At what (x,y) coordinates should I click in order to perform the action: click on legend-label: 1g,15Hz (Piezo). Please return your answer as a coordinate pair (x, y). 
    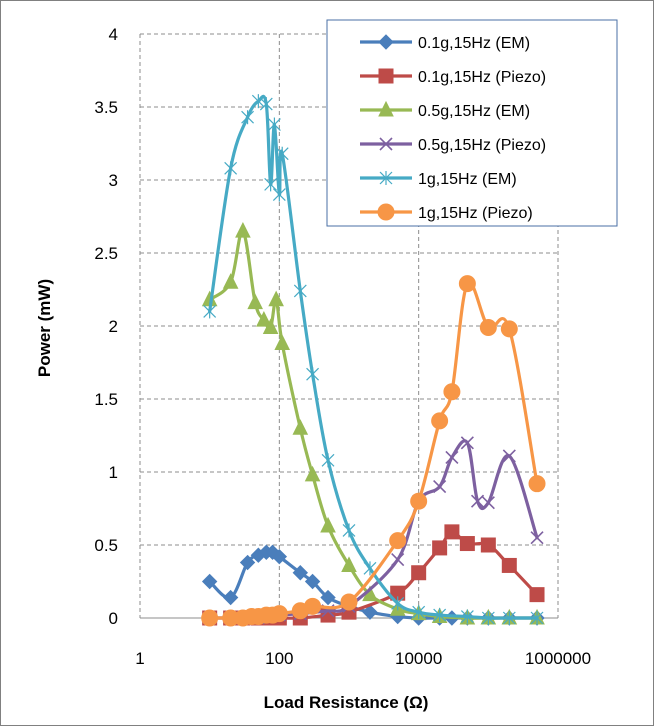
    Looking at the image, I should click on (475, 213).